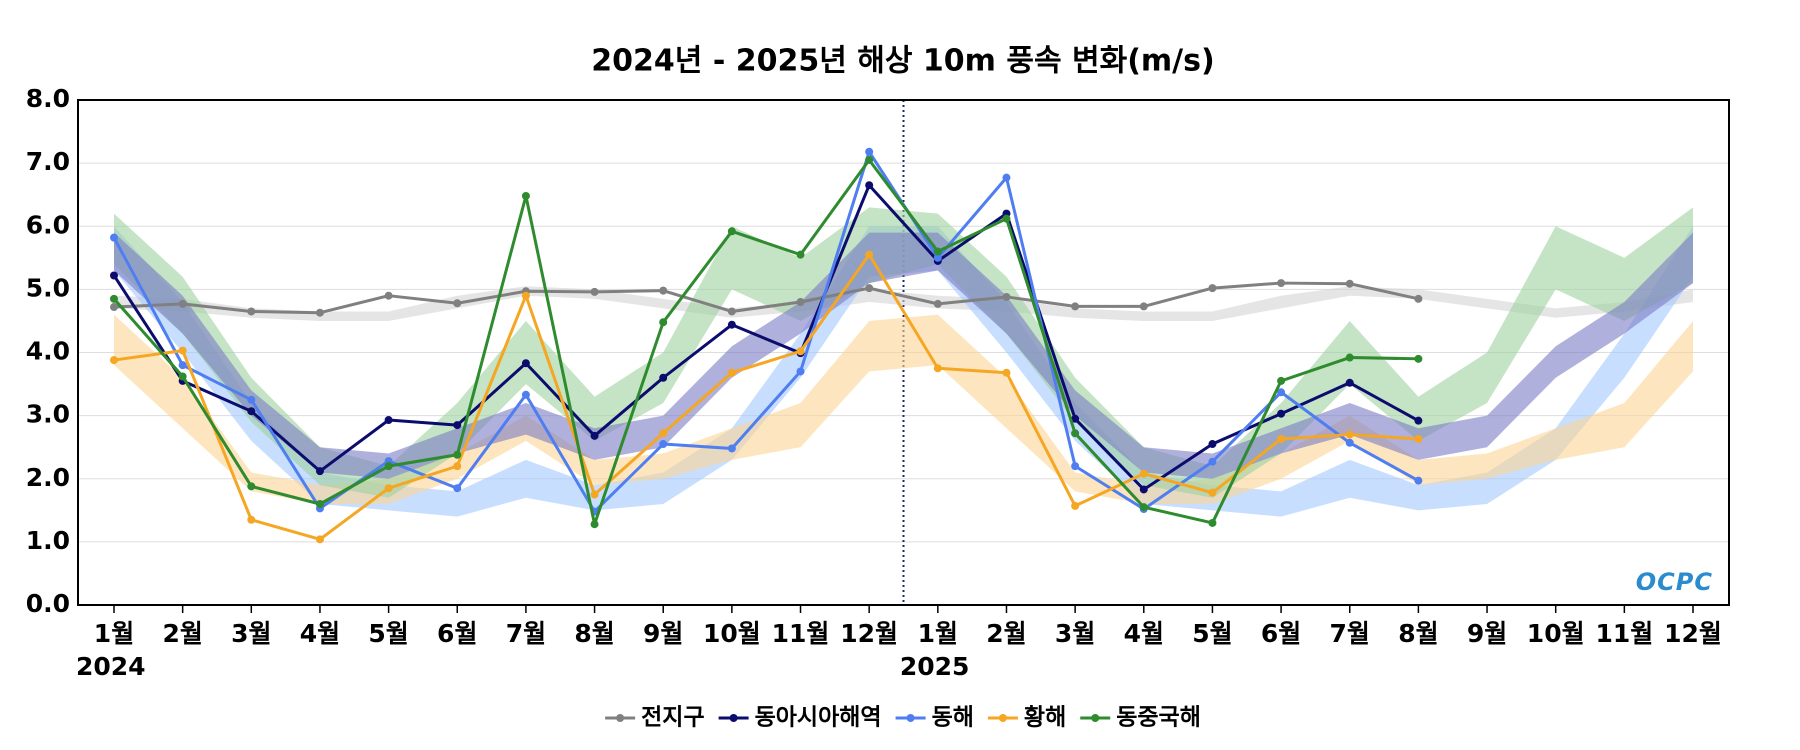  What do you see at coordinates (48, 224) in the screenshot?
I see `y-tick-label: 6.0` at bounding box center [48, 224].